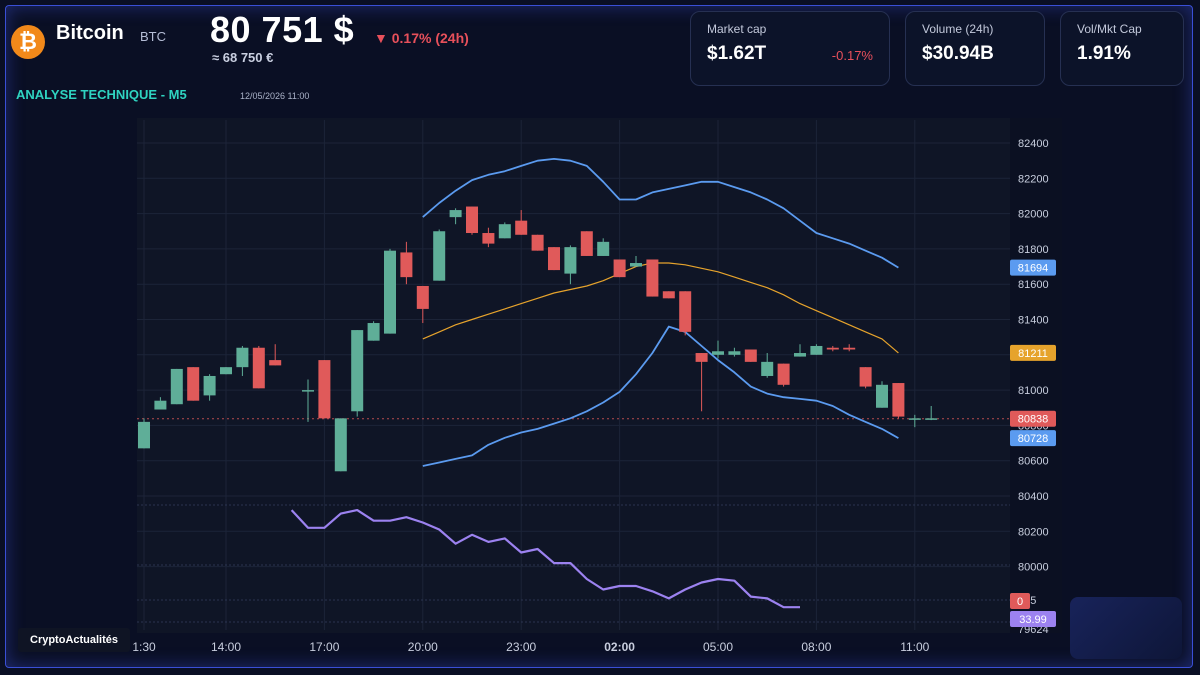 The height and width of the screenshot is (675, 1200). What do you see at coordinates (243, 57) in the screenshot?
I see `price-eur: ≈ 68 750 €` at bounding box center [243, 57].